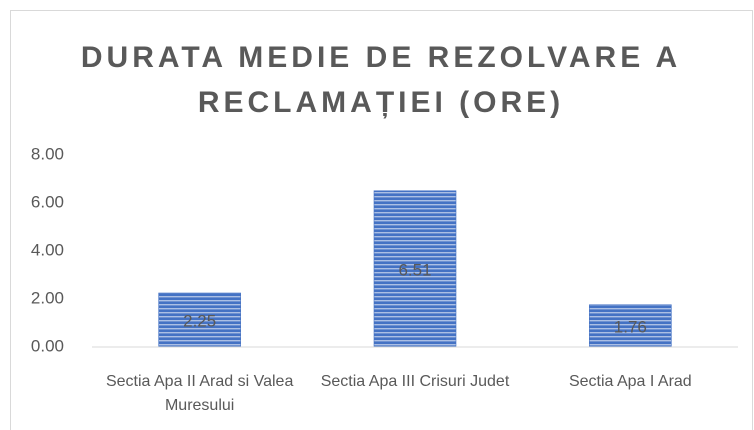 This screenshot has width=754, height=430. I want to click on y-tick-label: 8.00, so click(47, 153).